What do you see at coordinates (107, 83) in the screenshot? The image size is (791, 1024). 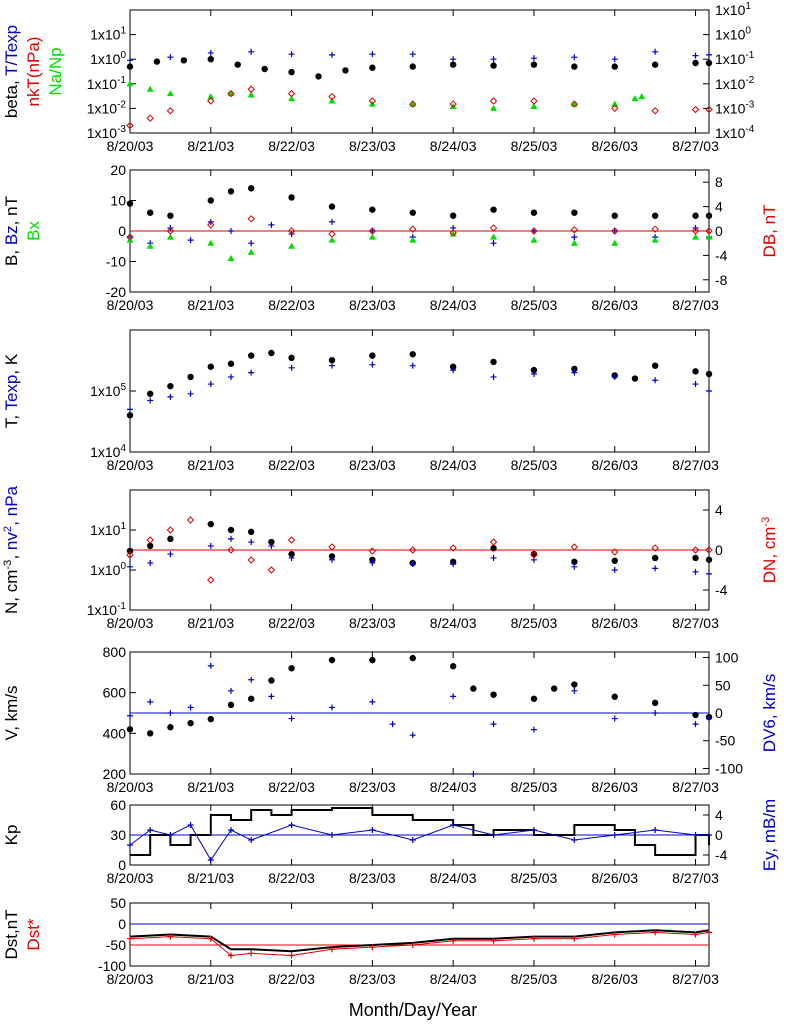 I see `y-tick-label: 1x10⁻¹` at bounding box center [107, 83].